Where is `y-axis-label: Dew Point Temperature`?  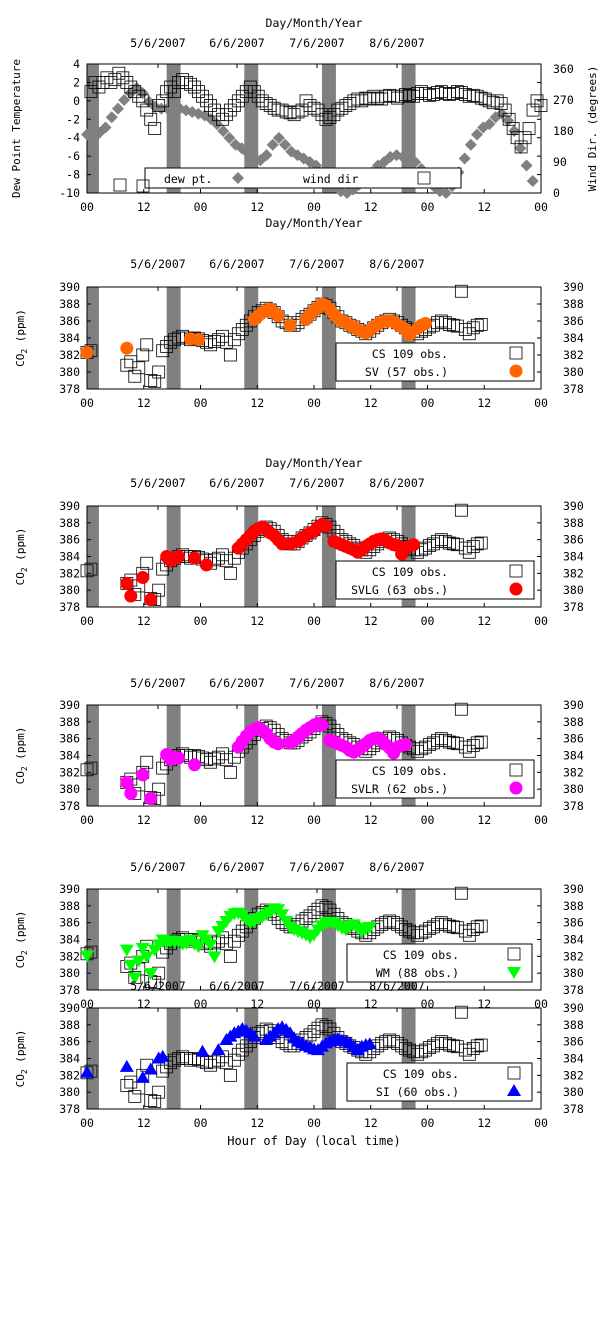 y-axis-label: Dew Point Temperature is located at coordinates (16, 128).